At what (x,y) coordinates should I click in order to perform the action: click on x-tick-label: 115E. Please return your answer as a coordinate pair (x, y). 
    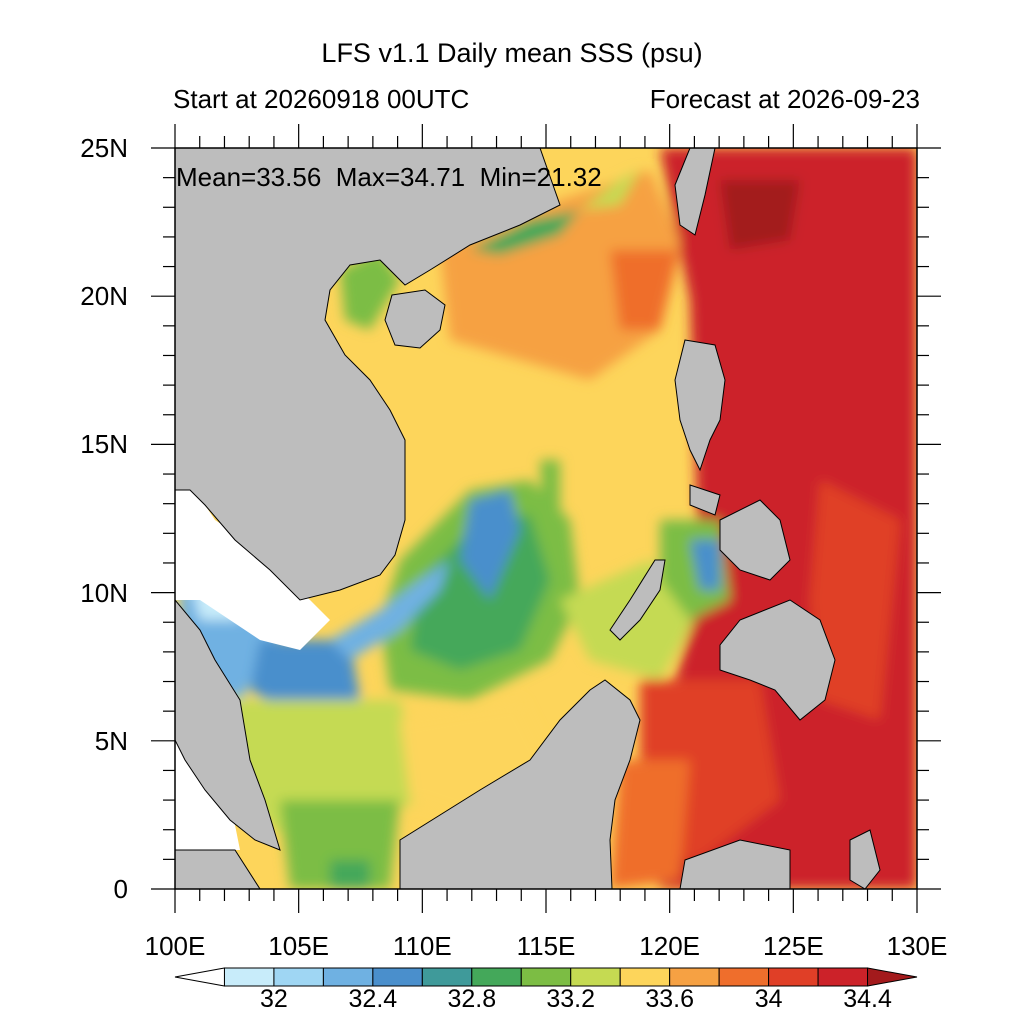
    Looking at the image, I should click on (546, 946).